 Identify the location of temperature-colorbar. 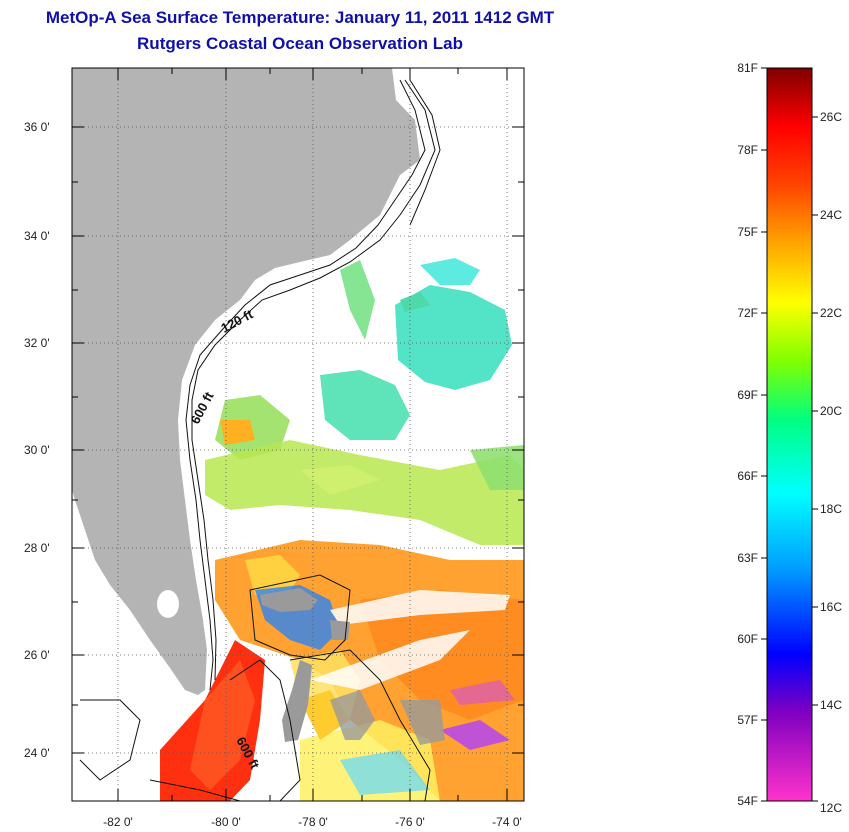
(789, 434).